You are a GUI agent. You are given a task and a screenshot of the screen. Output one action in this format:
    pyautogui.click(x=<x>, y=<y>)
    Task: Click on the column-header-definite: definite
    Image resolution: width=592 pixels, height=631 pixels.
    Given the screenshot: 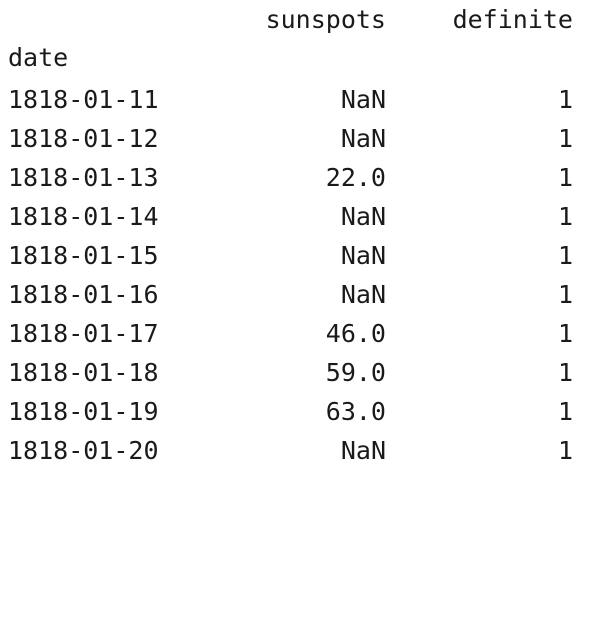 What is the action you would take?
    pyautogui.click(x=512, y=19)
    